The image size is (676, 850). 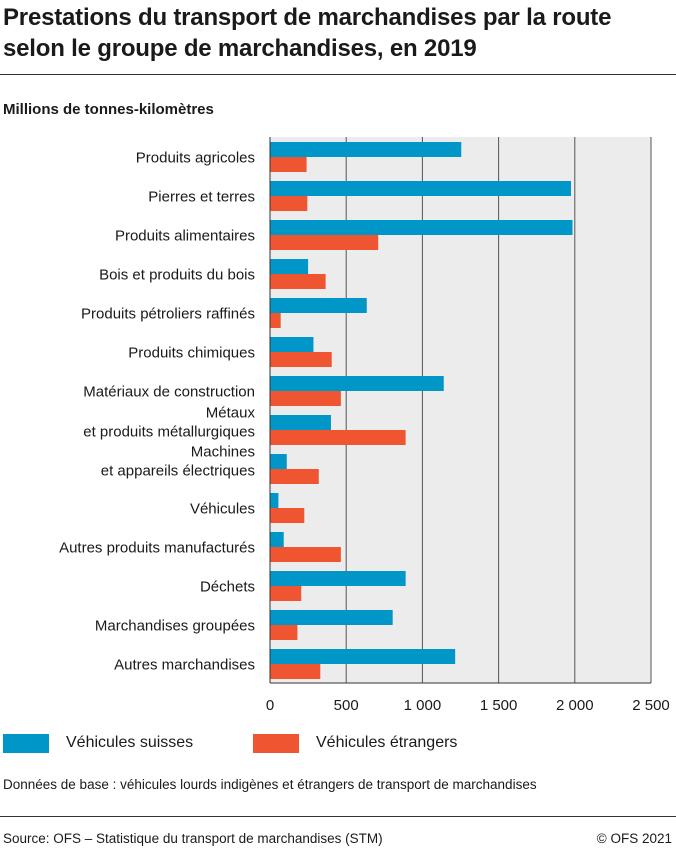 What do you see at coordinates (338, 816) in the screenshot?
I see `footer-rule` at bounding box center [338, 816].